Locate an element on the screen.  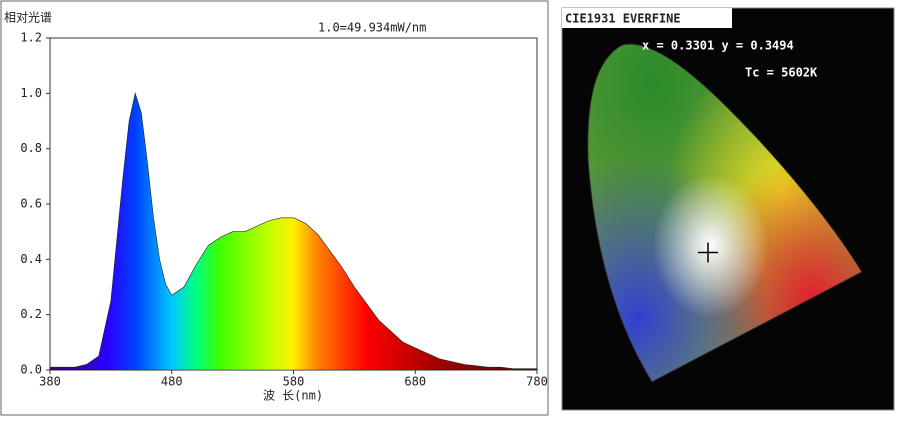
y-tick-label: 1.2 is located at coordinates (31, 38).